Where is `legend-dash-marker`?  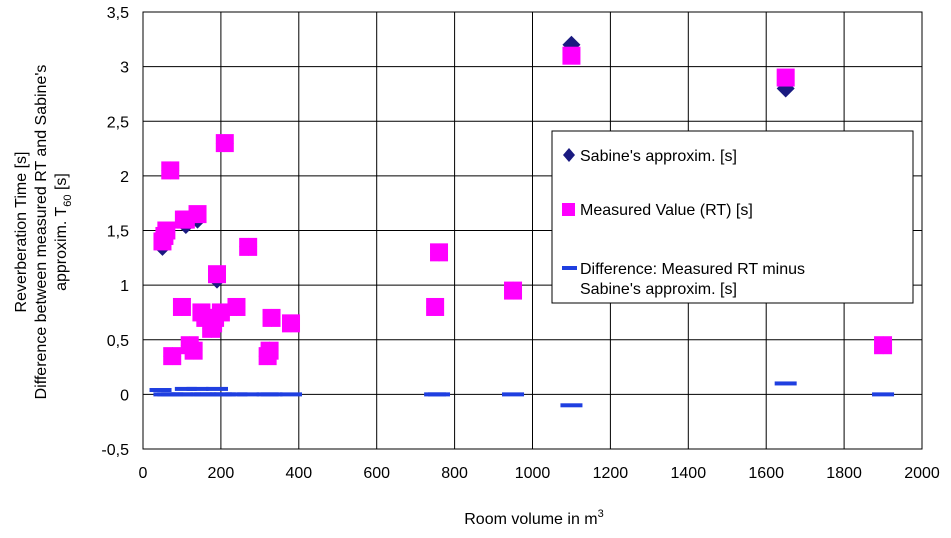
legend-dash-marker is located at coordinates (569, 268).